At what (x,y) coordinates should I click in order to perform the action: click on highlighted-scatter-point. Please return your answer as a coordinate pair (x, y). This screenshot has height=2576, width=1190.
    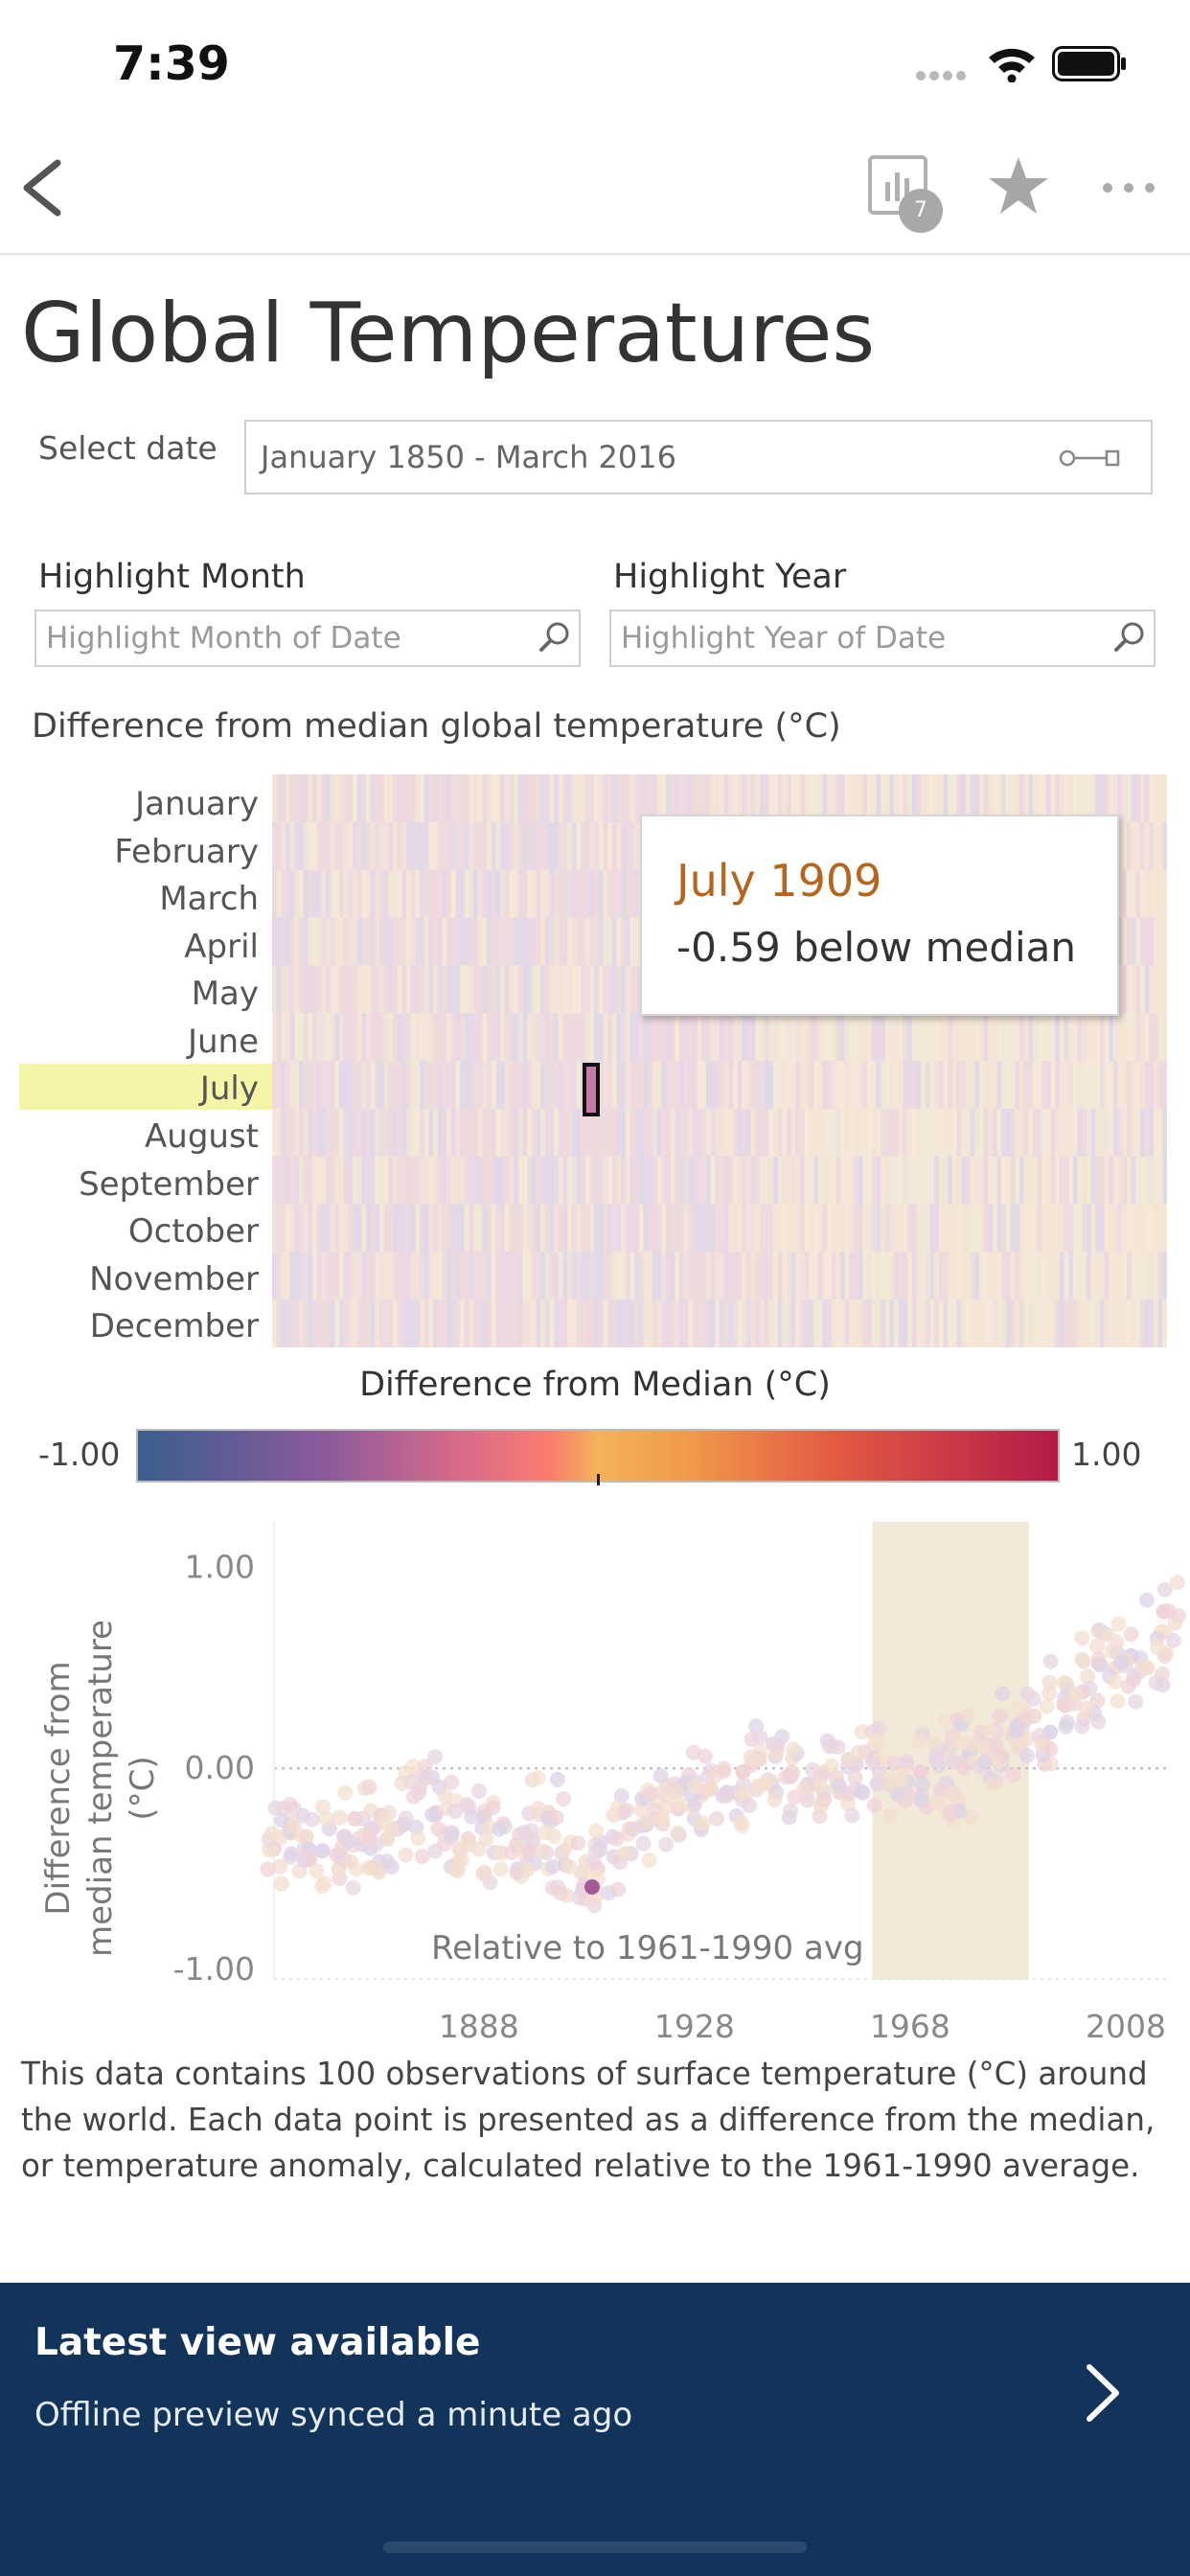
    Looking at the image, I should click on (592, 1887).